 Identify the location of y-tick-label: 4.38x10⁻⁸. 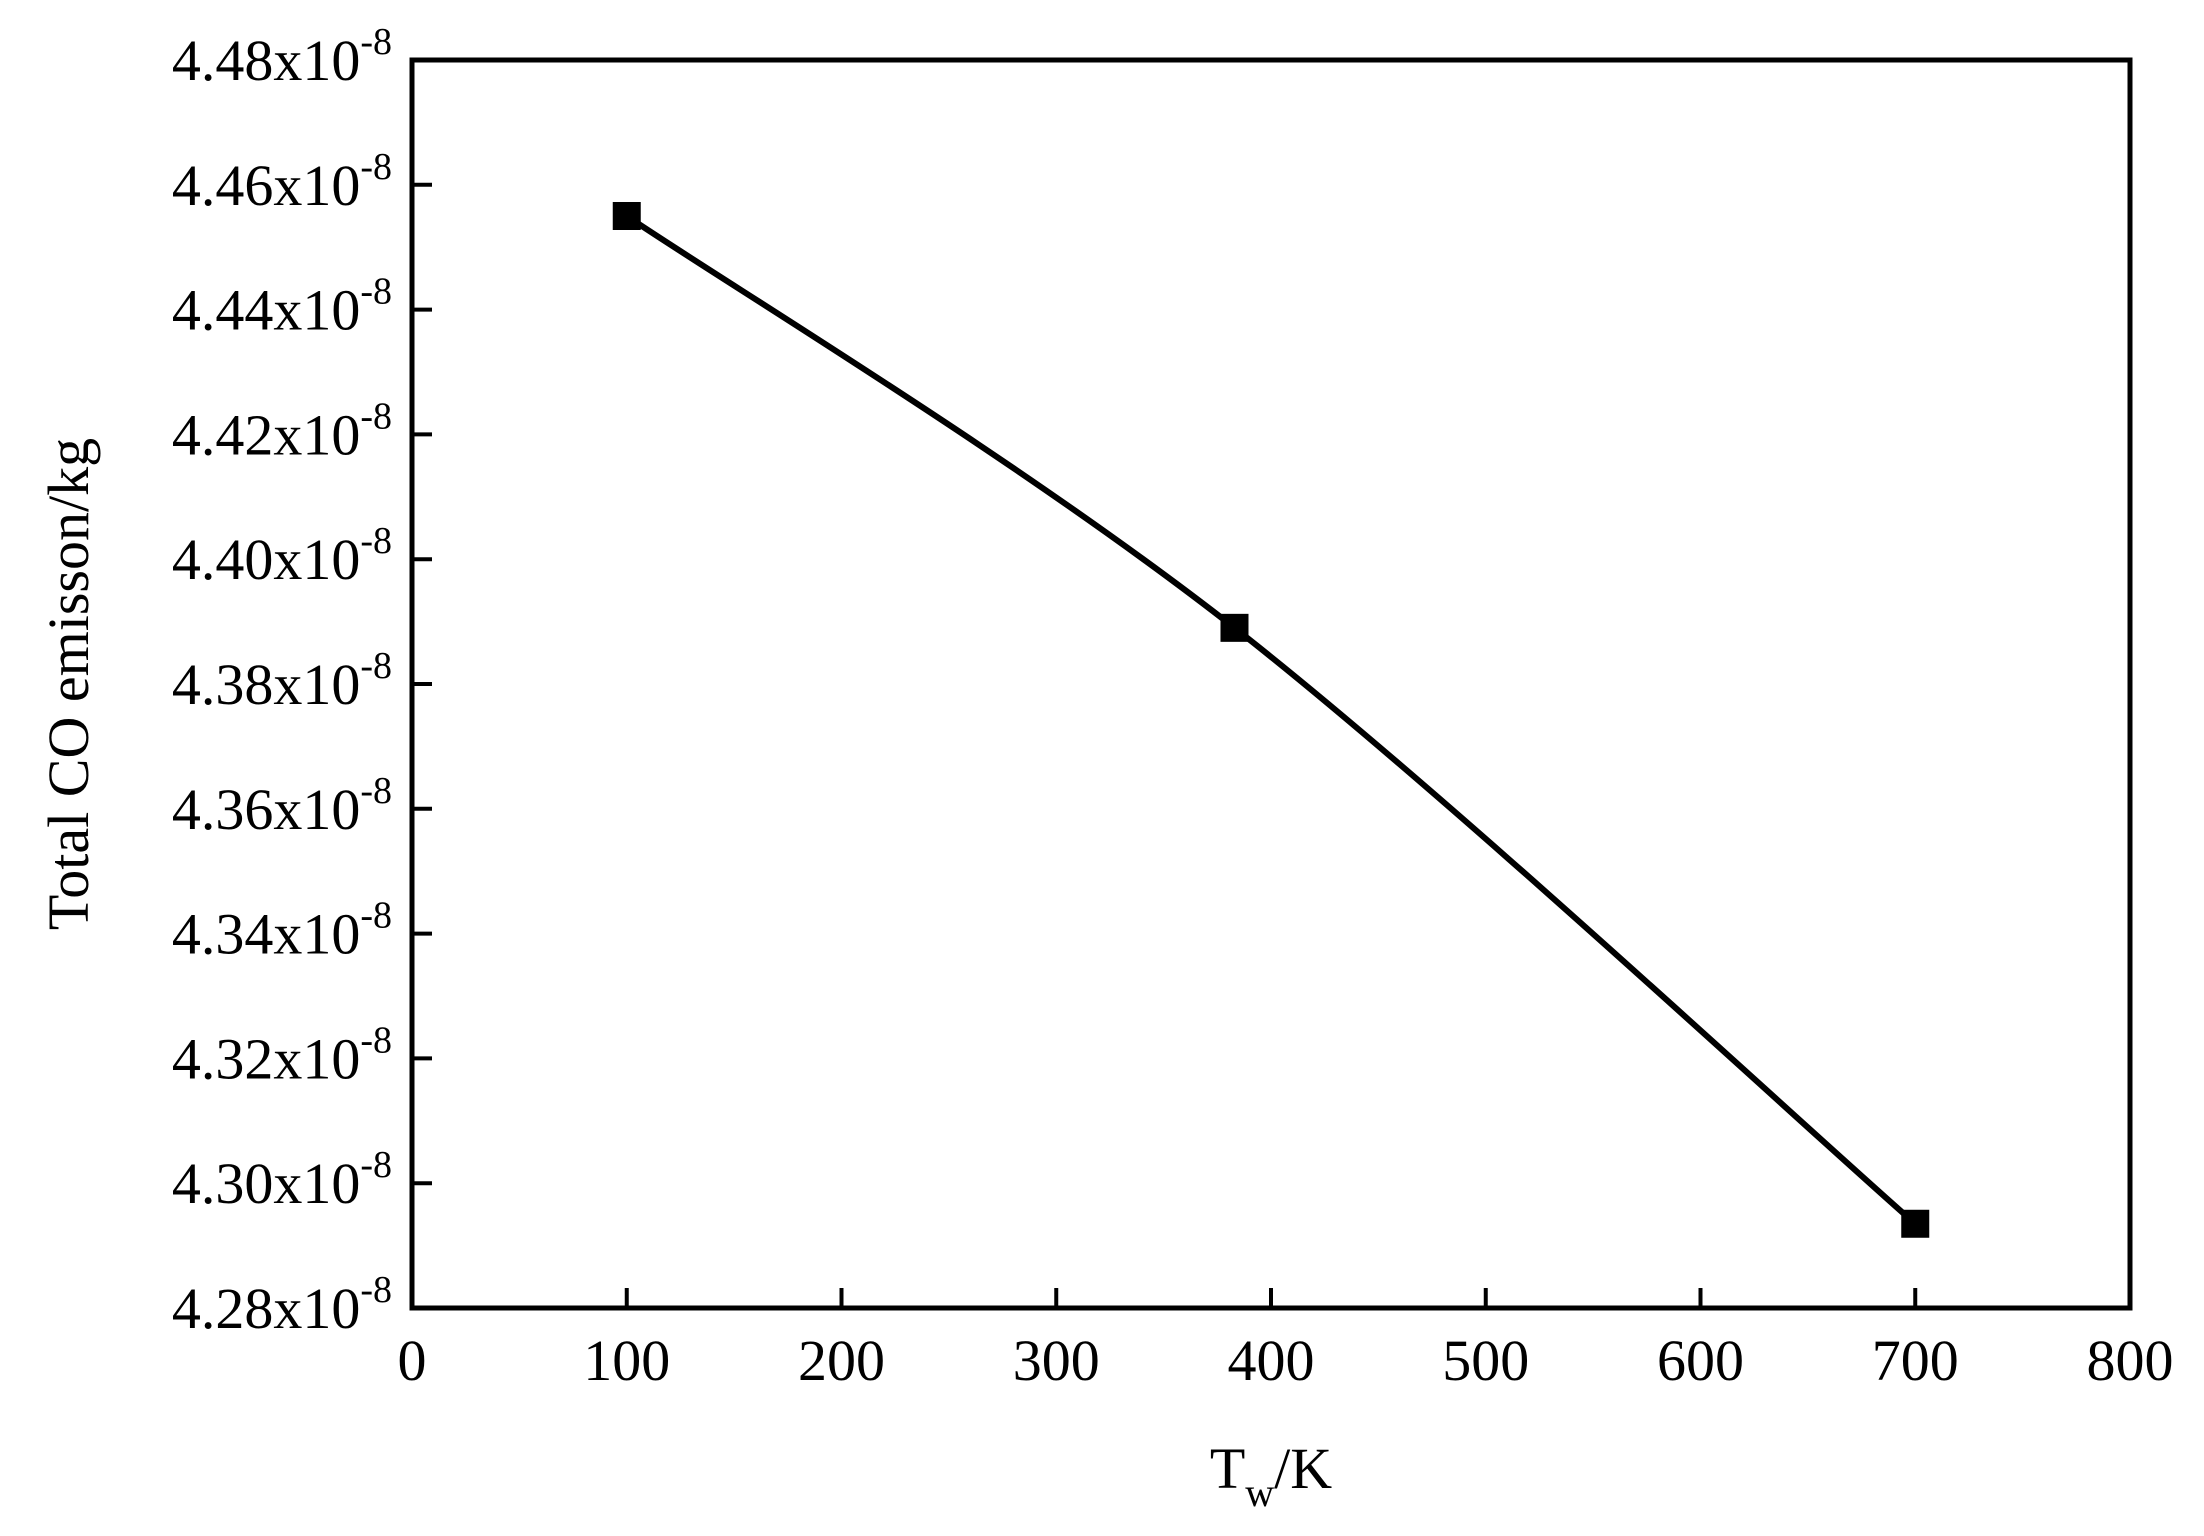
(282, 681).